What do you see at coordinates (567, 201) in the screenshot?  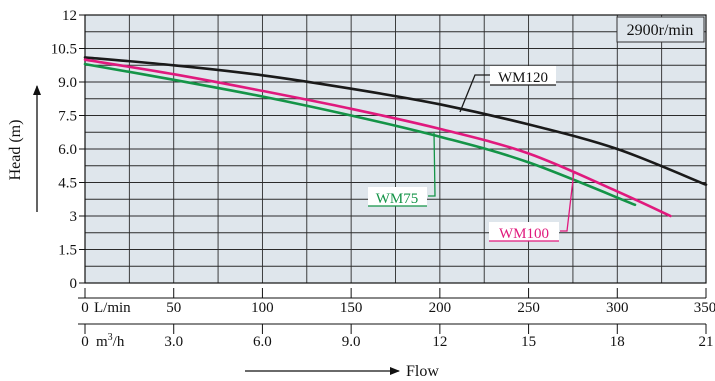 I see `series-leader-wm100` at bounding box center [567, 201].